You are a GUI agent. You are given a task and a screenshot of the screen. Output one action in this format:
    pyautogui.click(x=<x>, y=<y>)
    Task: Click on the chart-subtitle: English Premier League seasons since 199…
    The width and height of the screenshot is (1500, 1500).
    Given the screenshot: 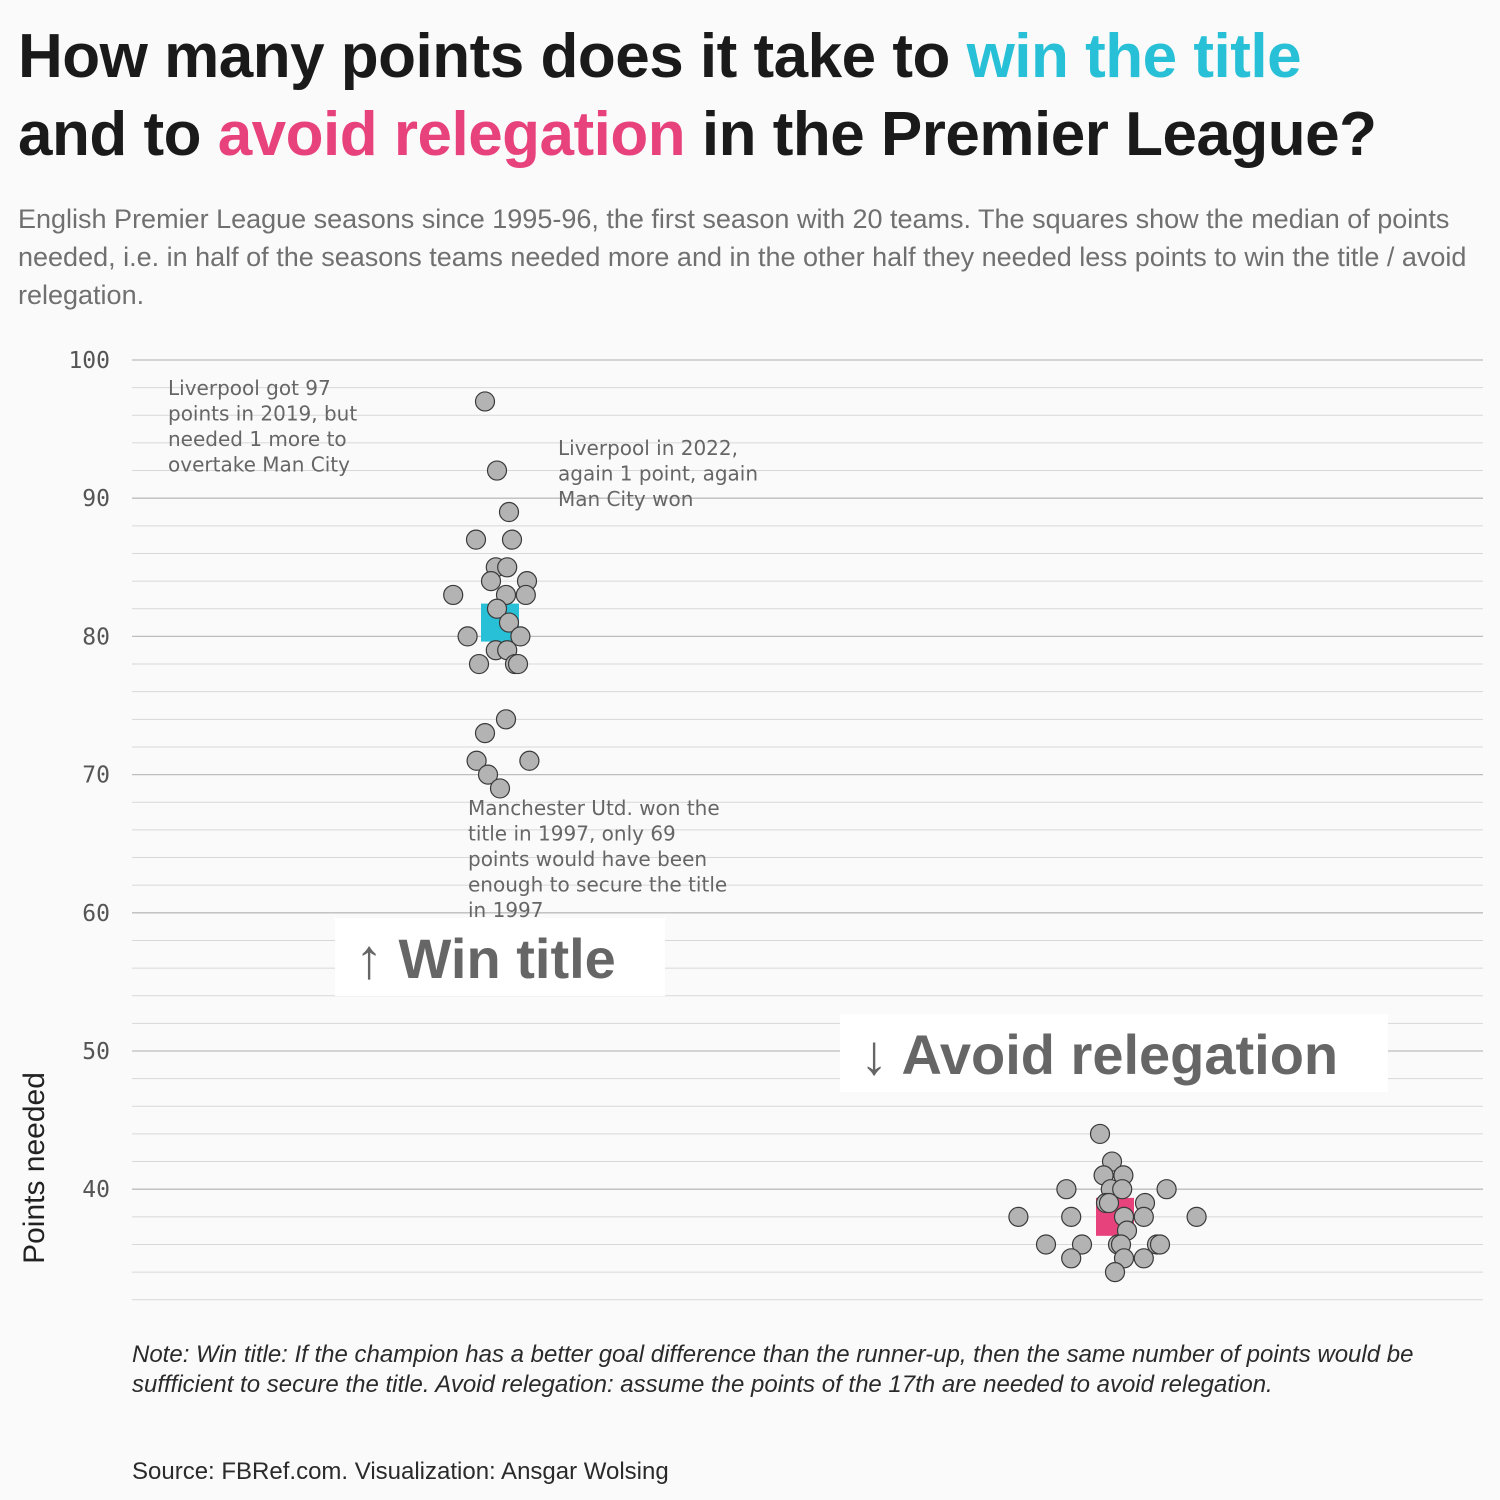 What is the action you would take?
    pyautogui.click(x=742, y=257)
    